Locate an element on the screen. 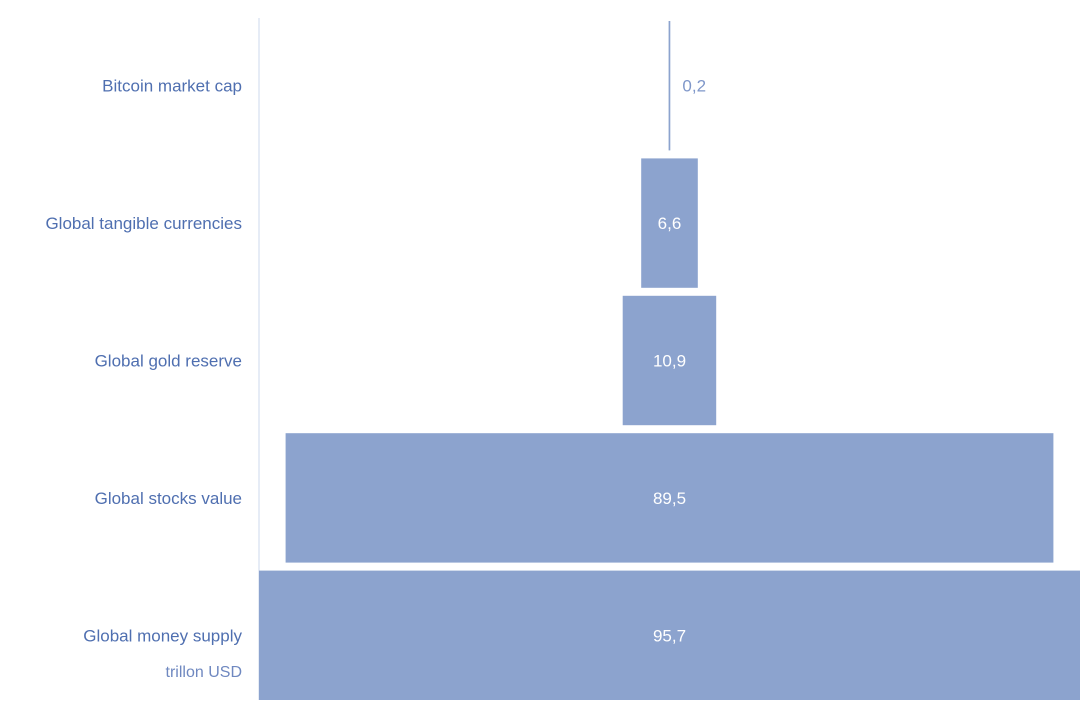 The image size is (1080, 709). value-label: 89,5 is located at coordinates (669, 498).